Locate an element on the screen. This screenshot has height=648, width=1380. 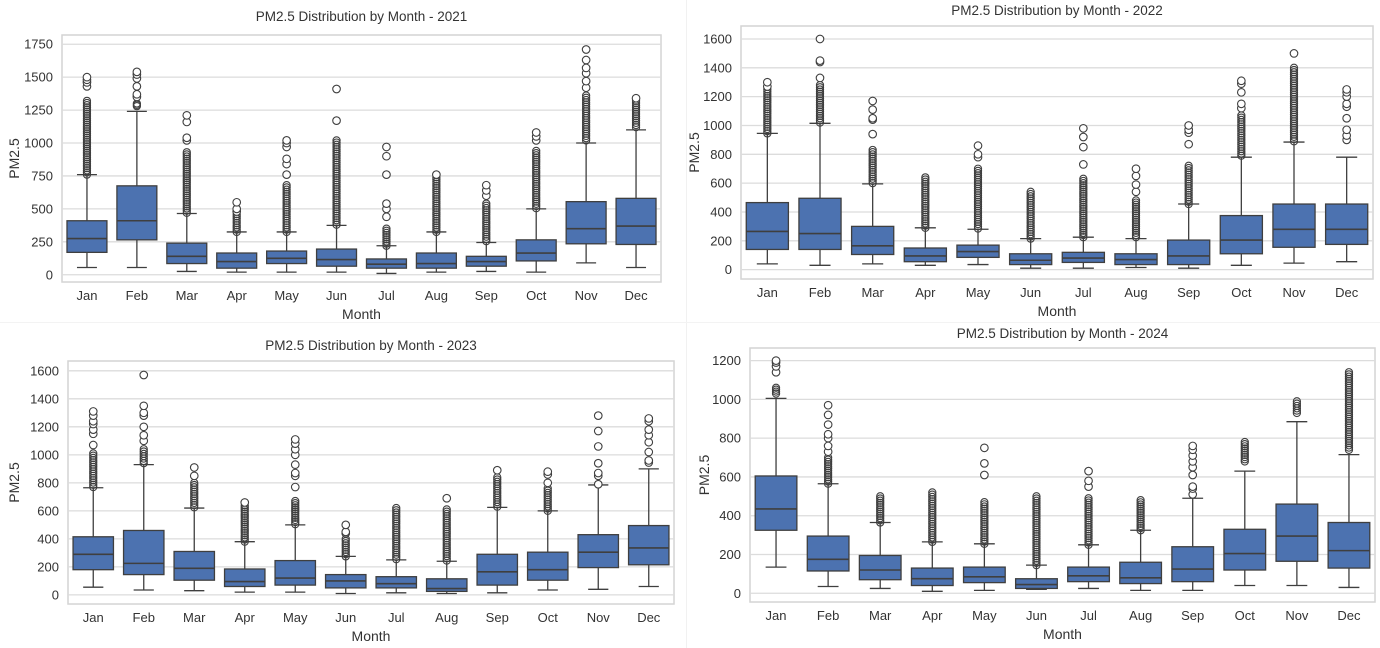
box-jan is located at coordinates (93, 497).